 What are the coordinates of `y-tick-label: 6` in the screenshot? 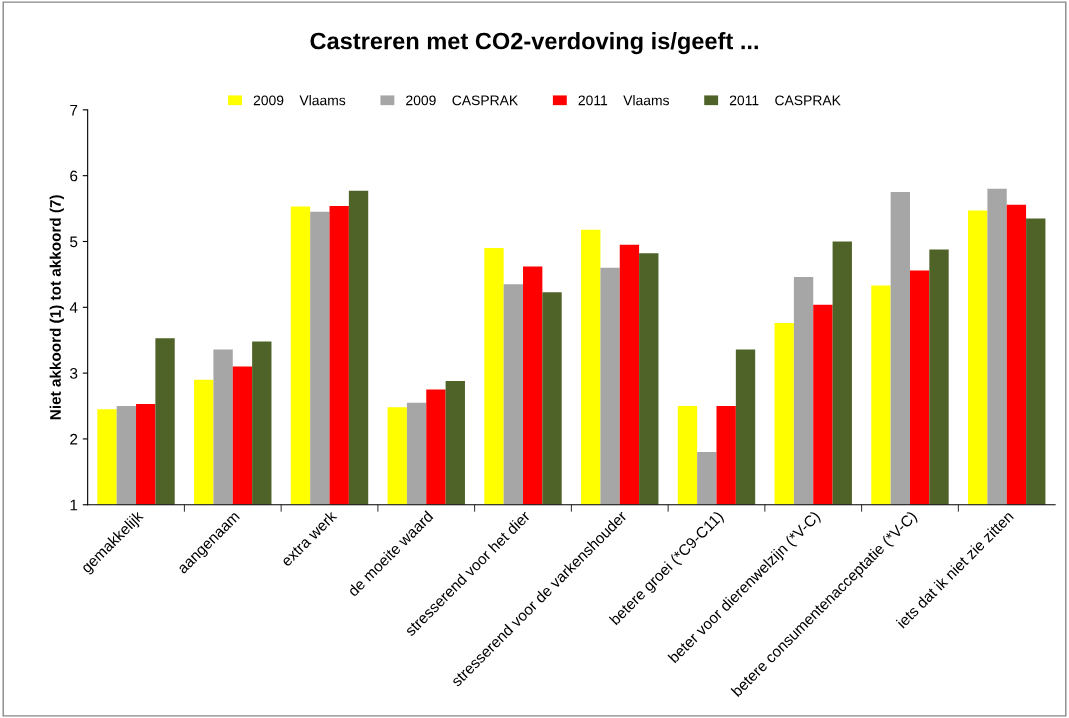 It's located at (74, 176).